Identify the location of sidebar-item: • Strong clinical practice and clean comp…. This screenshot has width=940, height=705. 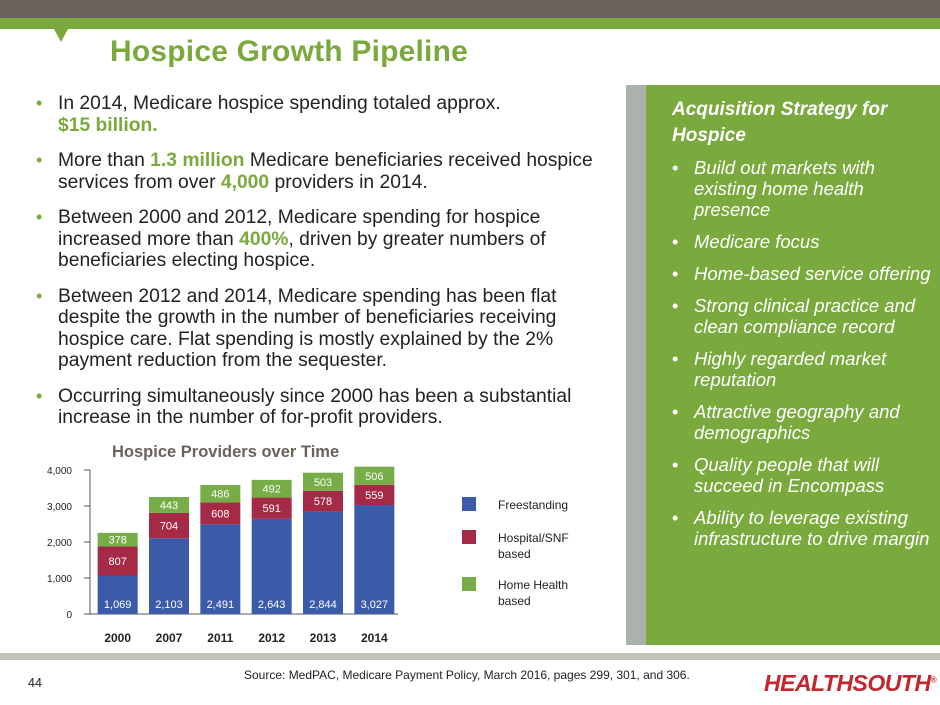
(804, 316).